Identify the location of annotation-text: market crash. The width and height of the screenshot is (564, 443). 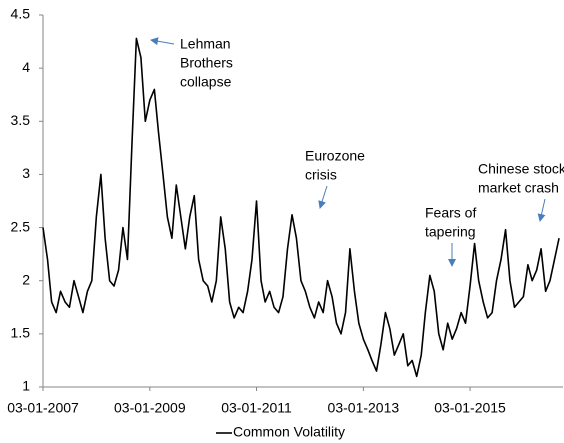
(518, 188).